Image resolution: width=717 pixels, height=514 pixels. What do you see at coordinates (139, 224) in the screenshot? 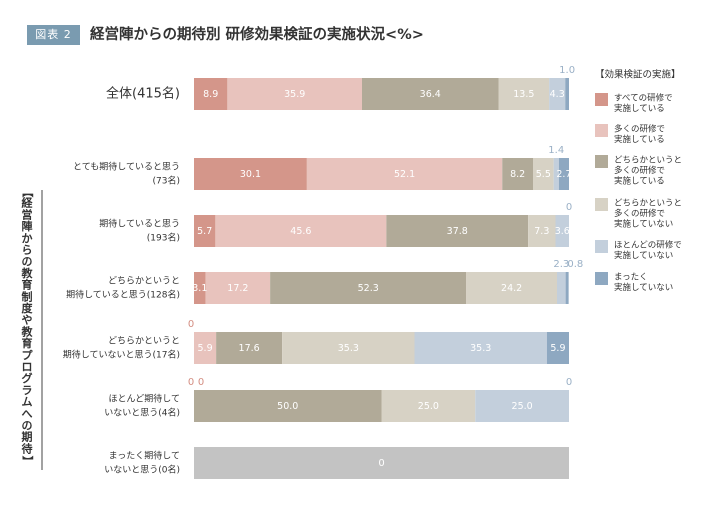
I see `category-label: 期待していると思う` at bounding box center [139, 224].